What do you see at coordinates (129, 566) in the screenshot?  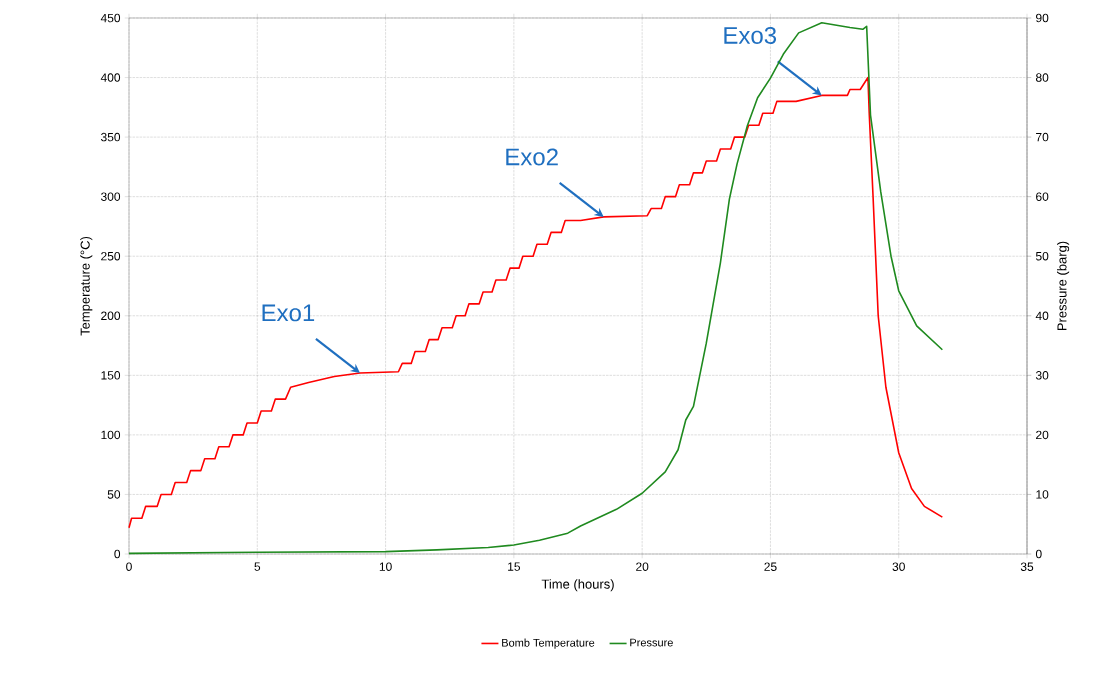 I see `x-tick-label: 0` at bounding box center [129, 566].